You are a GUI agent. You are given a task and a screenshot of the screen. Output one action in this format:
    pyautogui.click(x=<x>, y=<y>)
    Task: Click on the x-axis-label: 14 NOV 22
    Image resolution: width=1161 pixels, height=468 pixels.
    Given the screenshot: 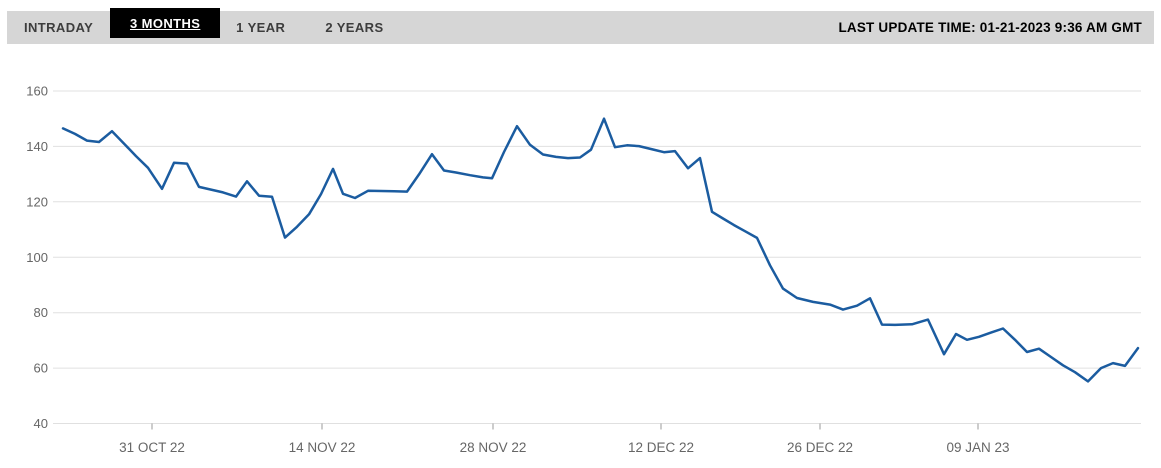 What is the action you would take?
    pyautogui.click(x=322, y=447)
    